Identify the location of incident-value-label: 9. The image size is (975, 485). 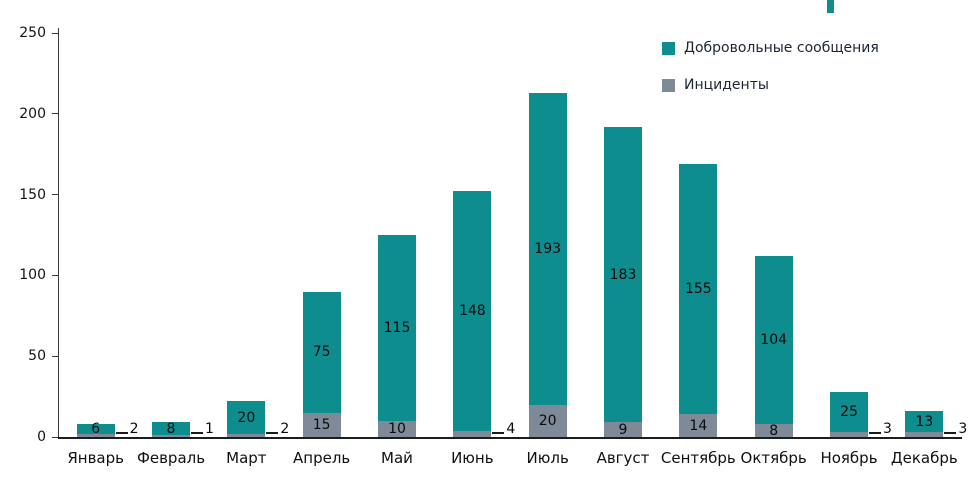
(623, 429).